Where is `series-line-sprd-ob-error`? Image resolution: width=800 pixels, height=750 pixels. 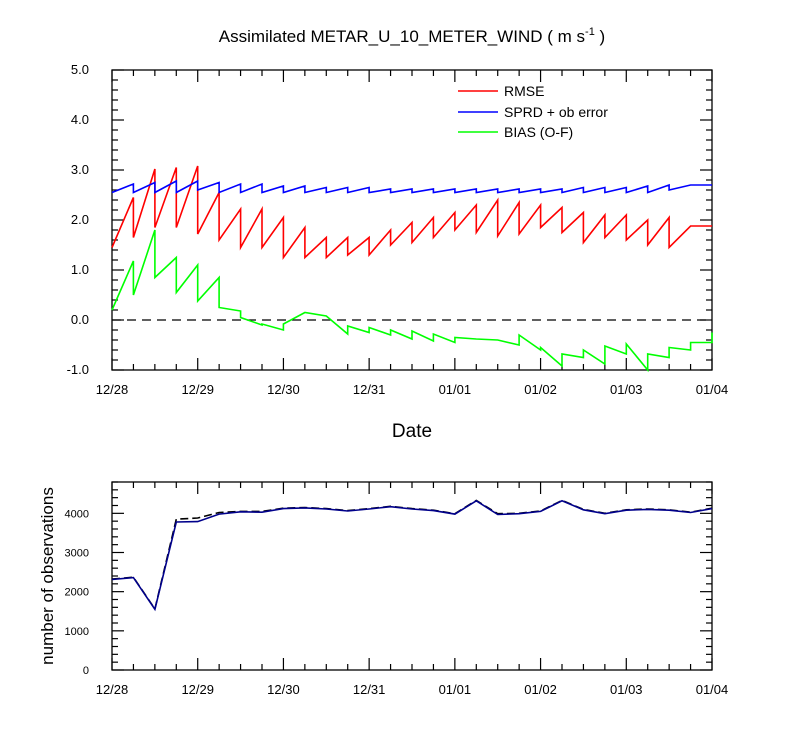 series-line-sprd-ob-error is located at coordinates (411, 186).